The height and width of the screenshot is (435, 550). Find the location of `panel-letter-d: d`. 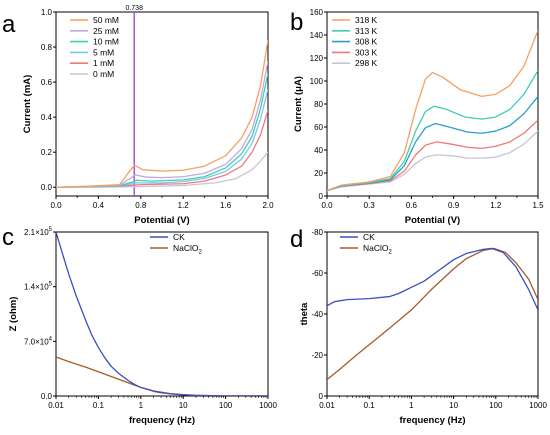

panel-letter-d: d is located at coordinates (296, 239).